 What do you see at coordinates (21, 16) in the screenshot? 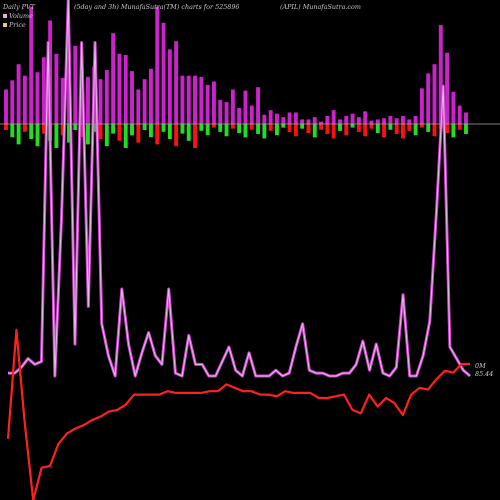
I see `legend-volume-label: Volume` at bounding box center [21, 16].